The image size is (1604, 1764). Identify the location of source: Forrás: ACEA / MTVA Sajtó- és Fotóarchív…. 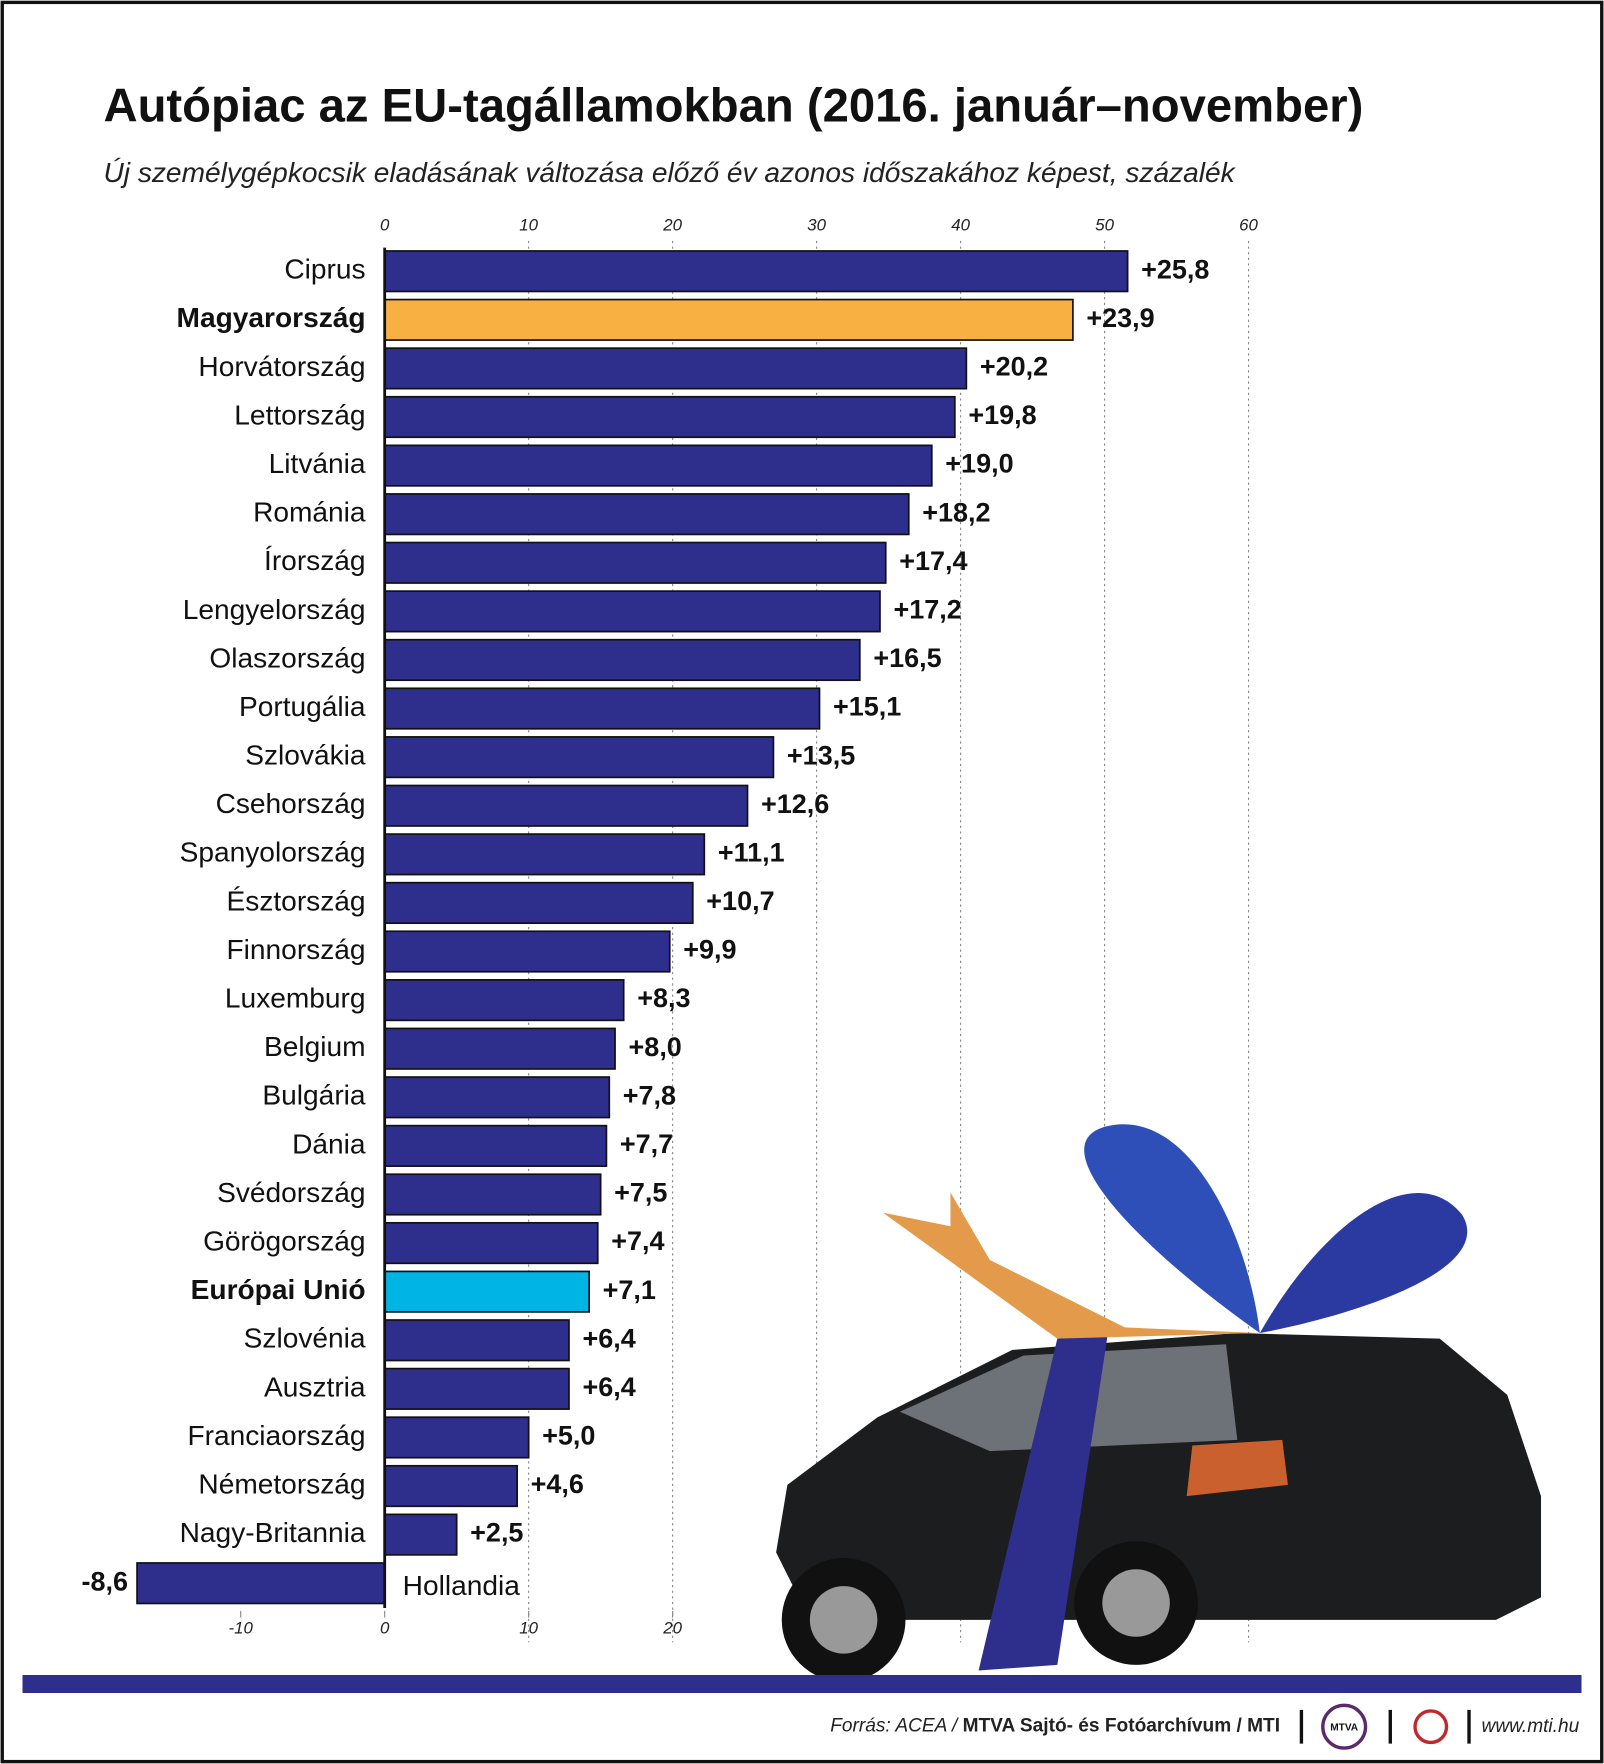
(1055, 1726).